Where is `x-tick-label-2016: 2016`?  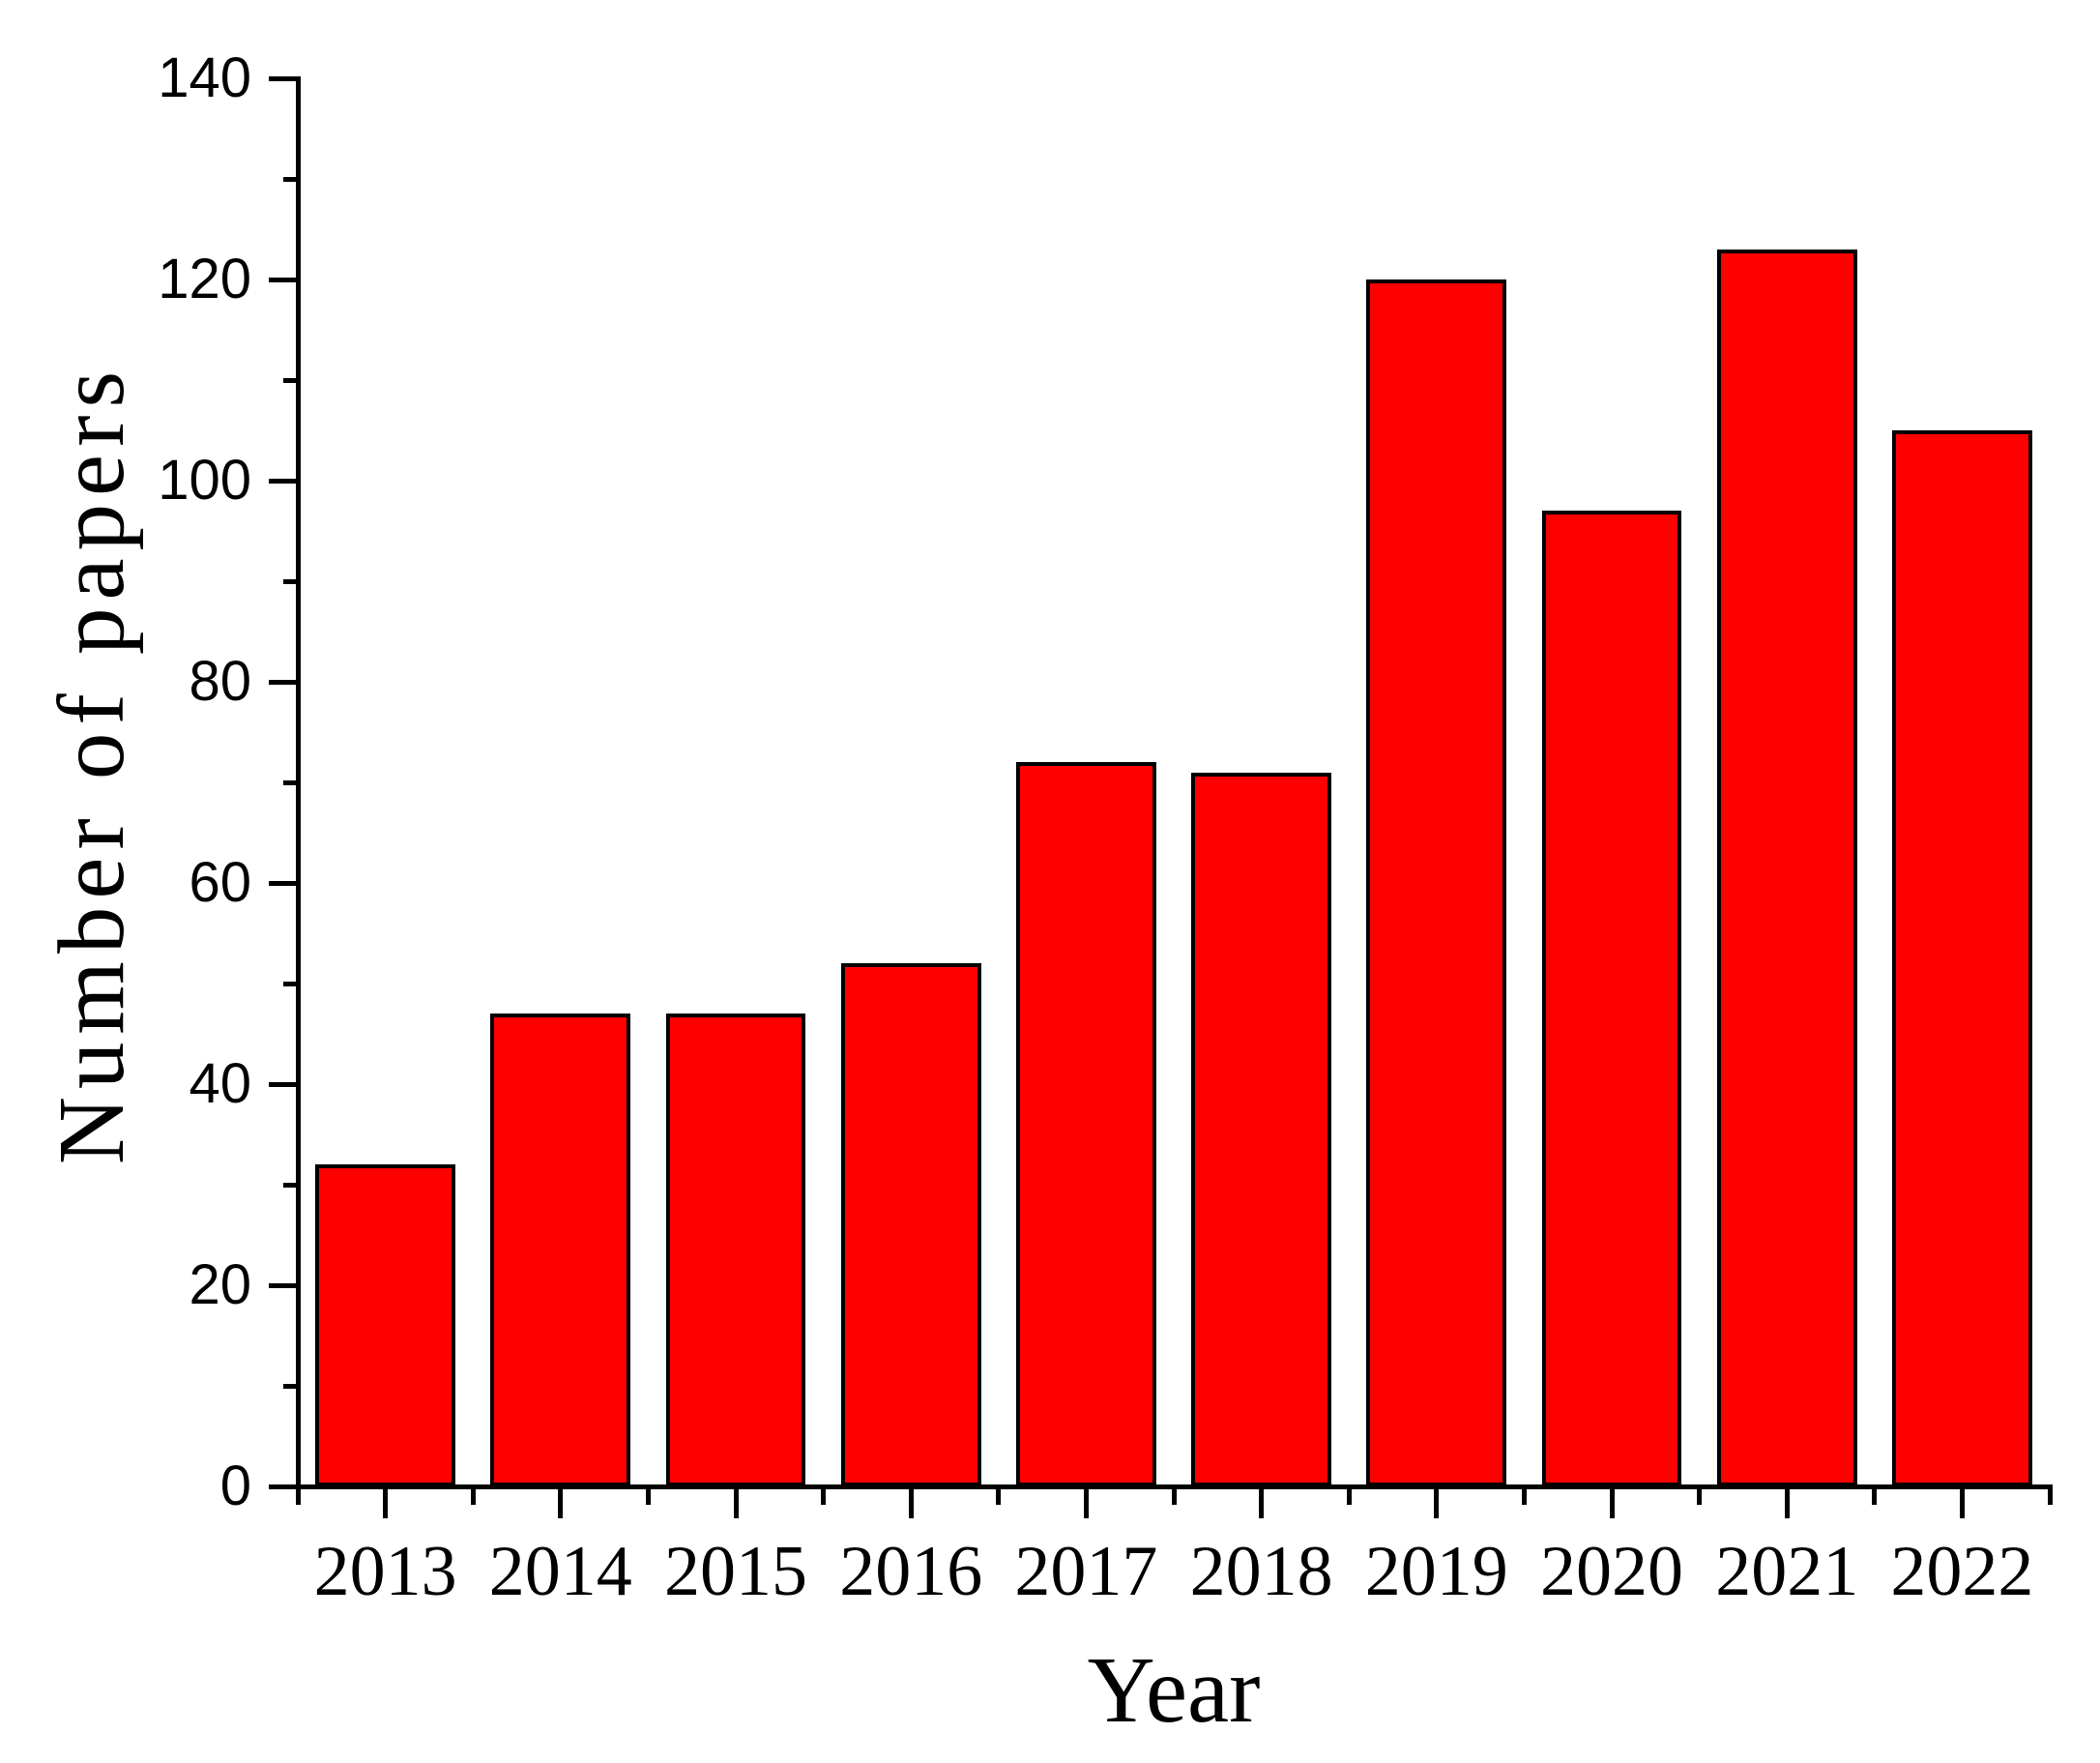
x-tick-label-2016: 2016 is located at coordinates (911, 1572).